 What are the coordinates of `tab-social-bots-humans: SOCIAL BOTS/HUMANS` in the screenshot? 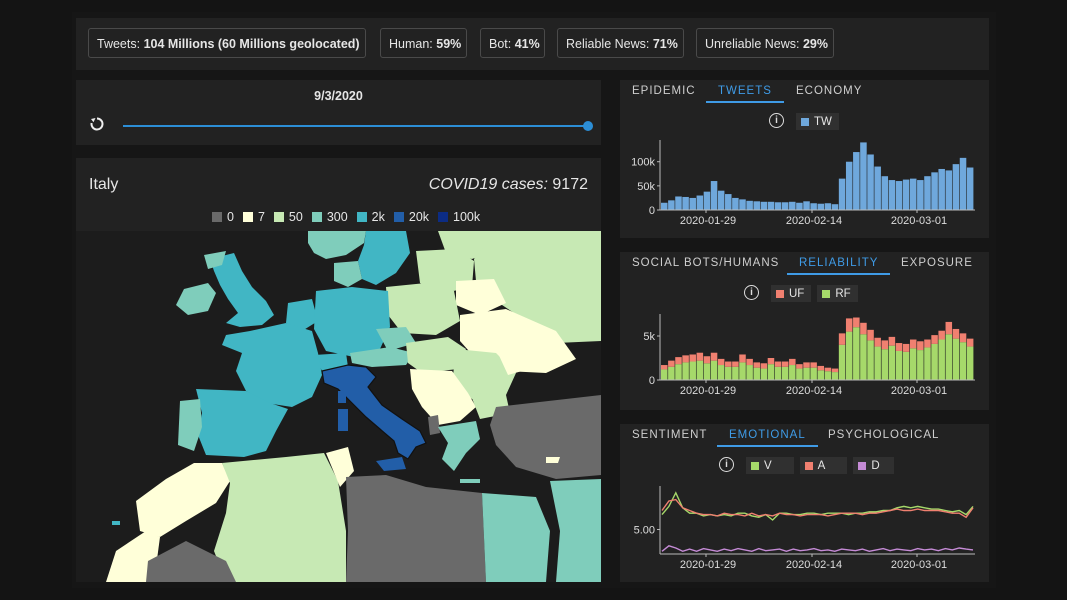 It's located at (706, 263).